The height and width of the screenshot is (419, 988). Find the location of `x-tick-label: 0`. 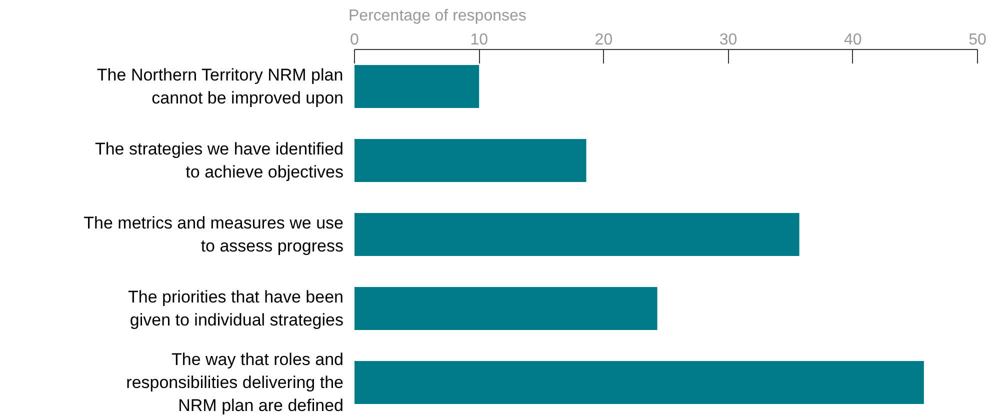

x-tick-label: 0 is located at coordinates (355, 40).